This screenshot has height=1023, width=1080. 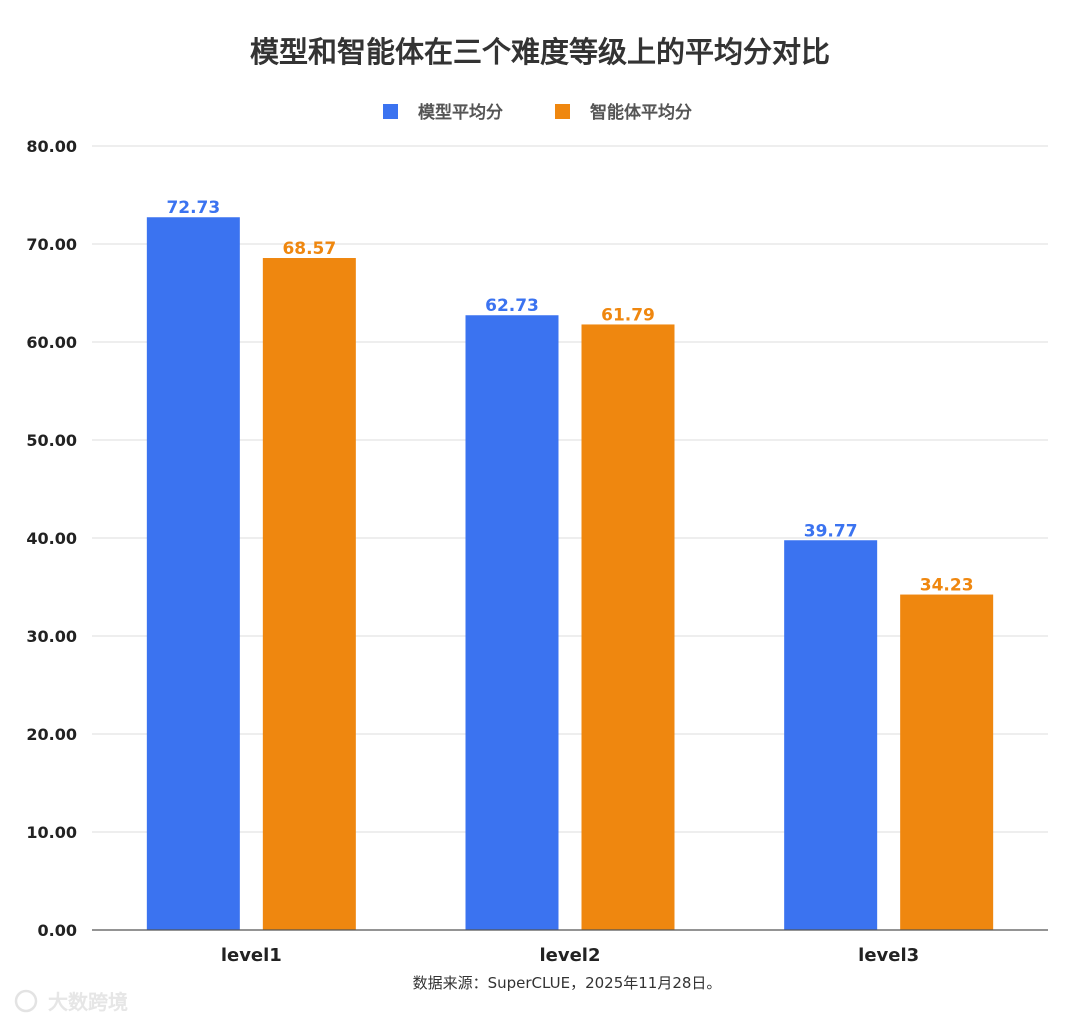 What do you see at coordinates (567, 983) in the screenshot?
I see `source-note: 数据来源：SuperCLUE，2025年11月28日。` at bounding box center [567, 983].